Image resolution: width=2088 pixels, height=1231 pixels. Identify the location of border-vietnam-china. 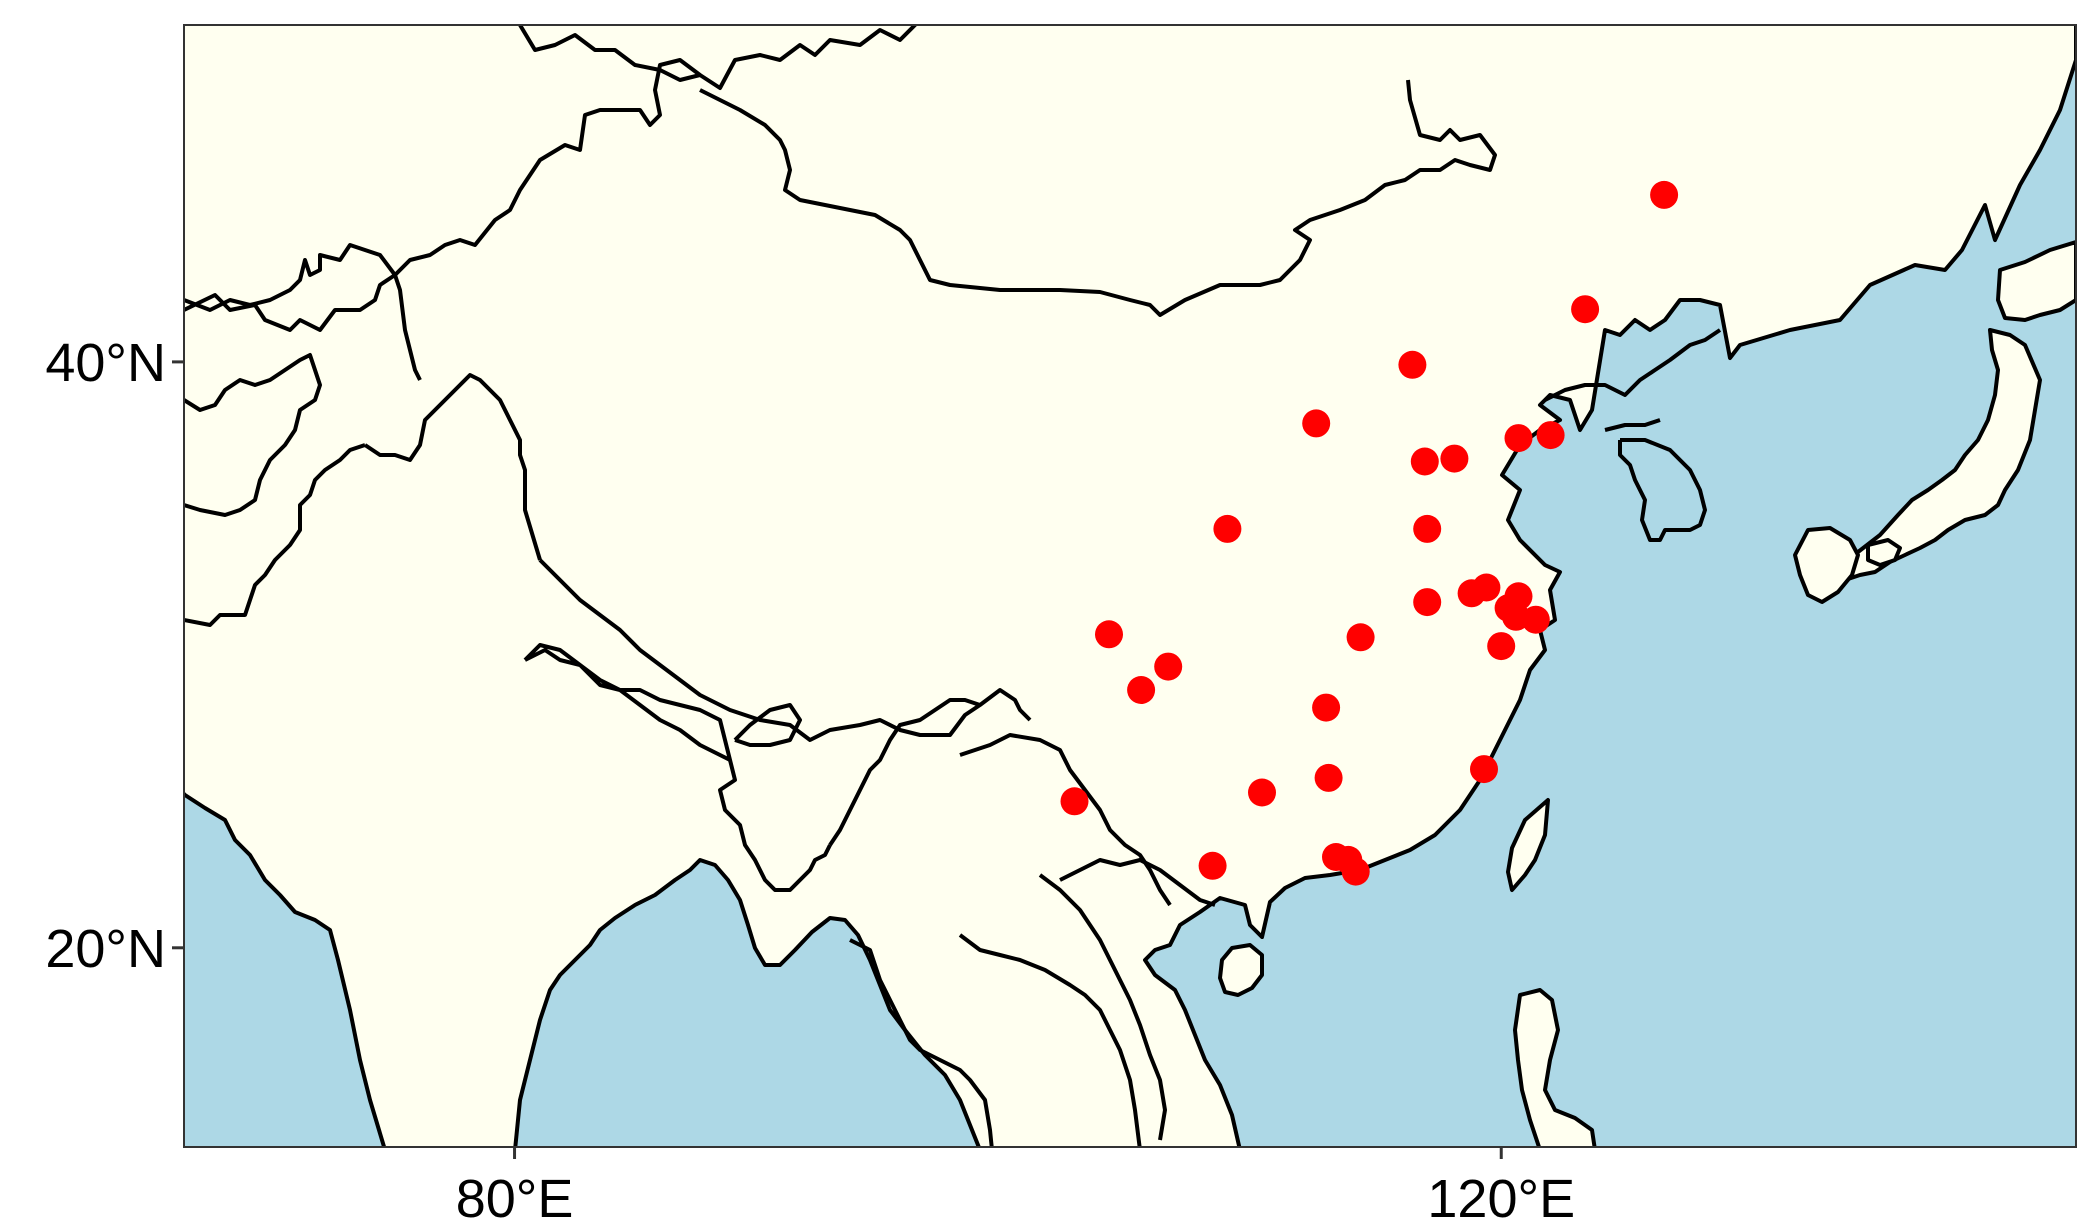
(1137, 882).